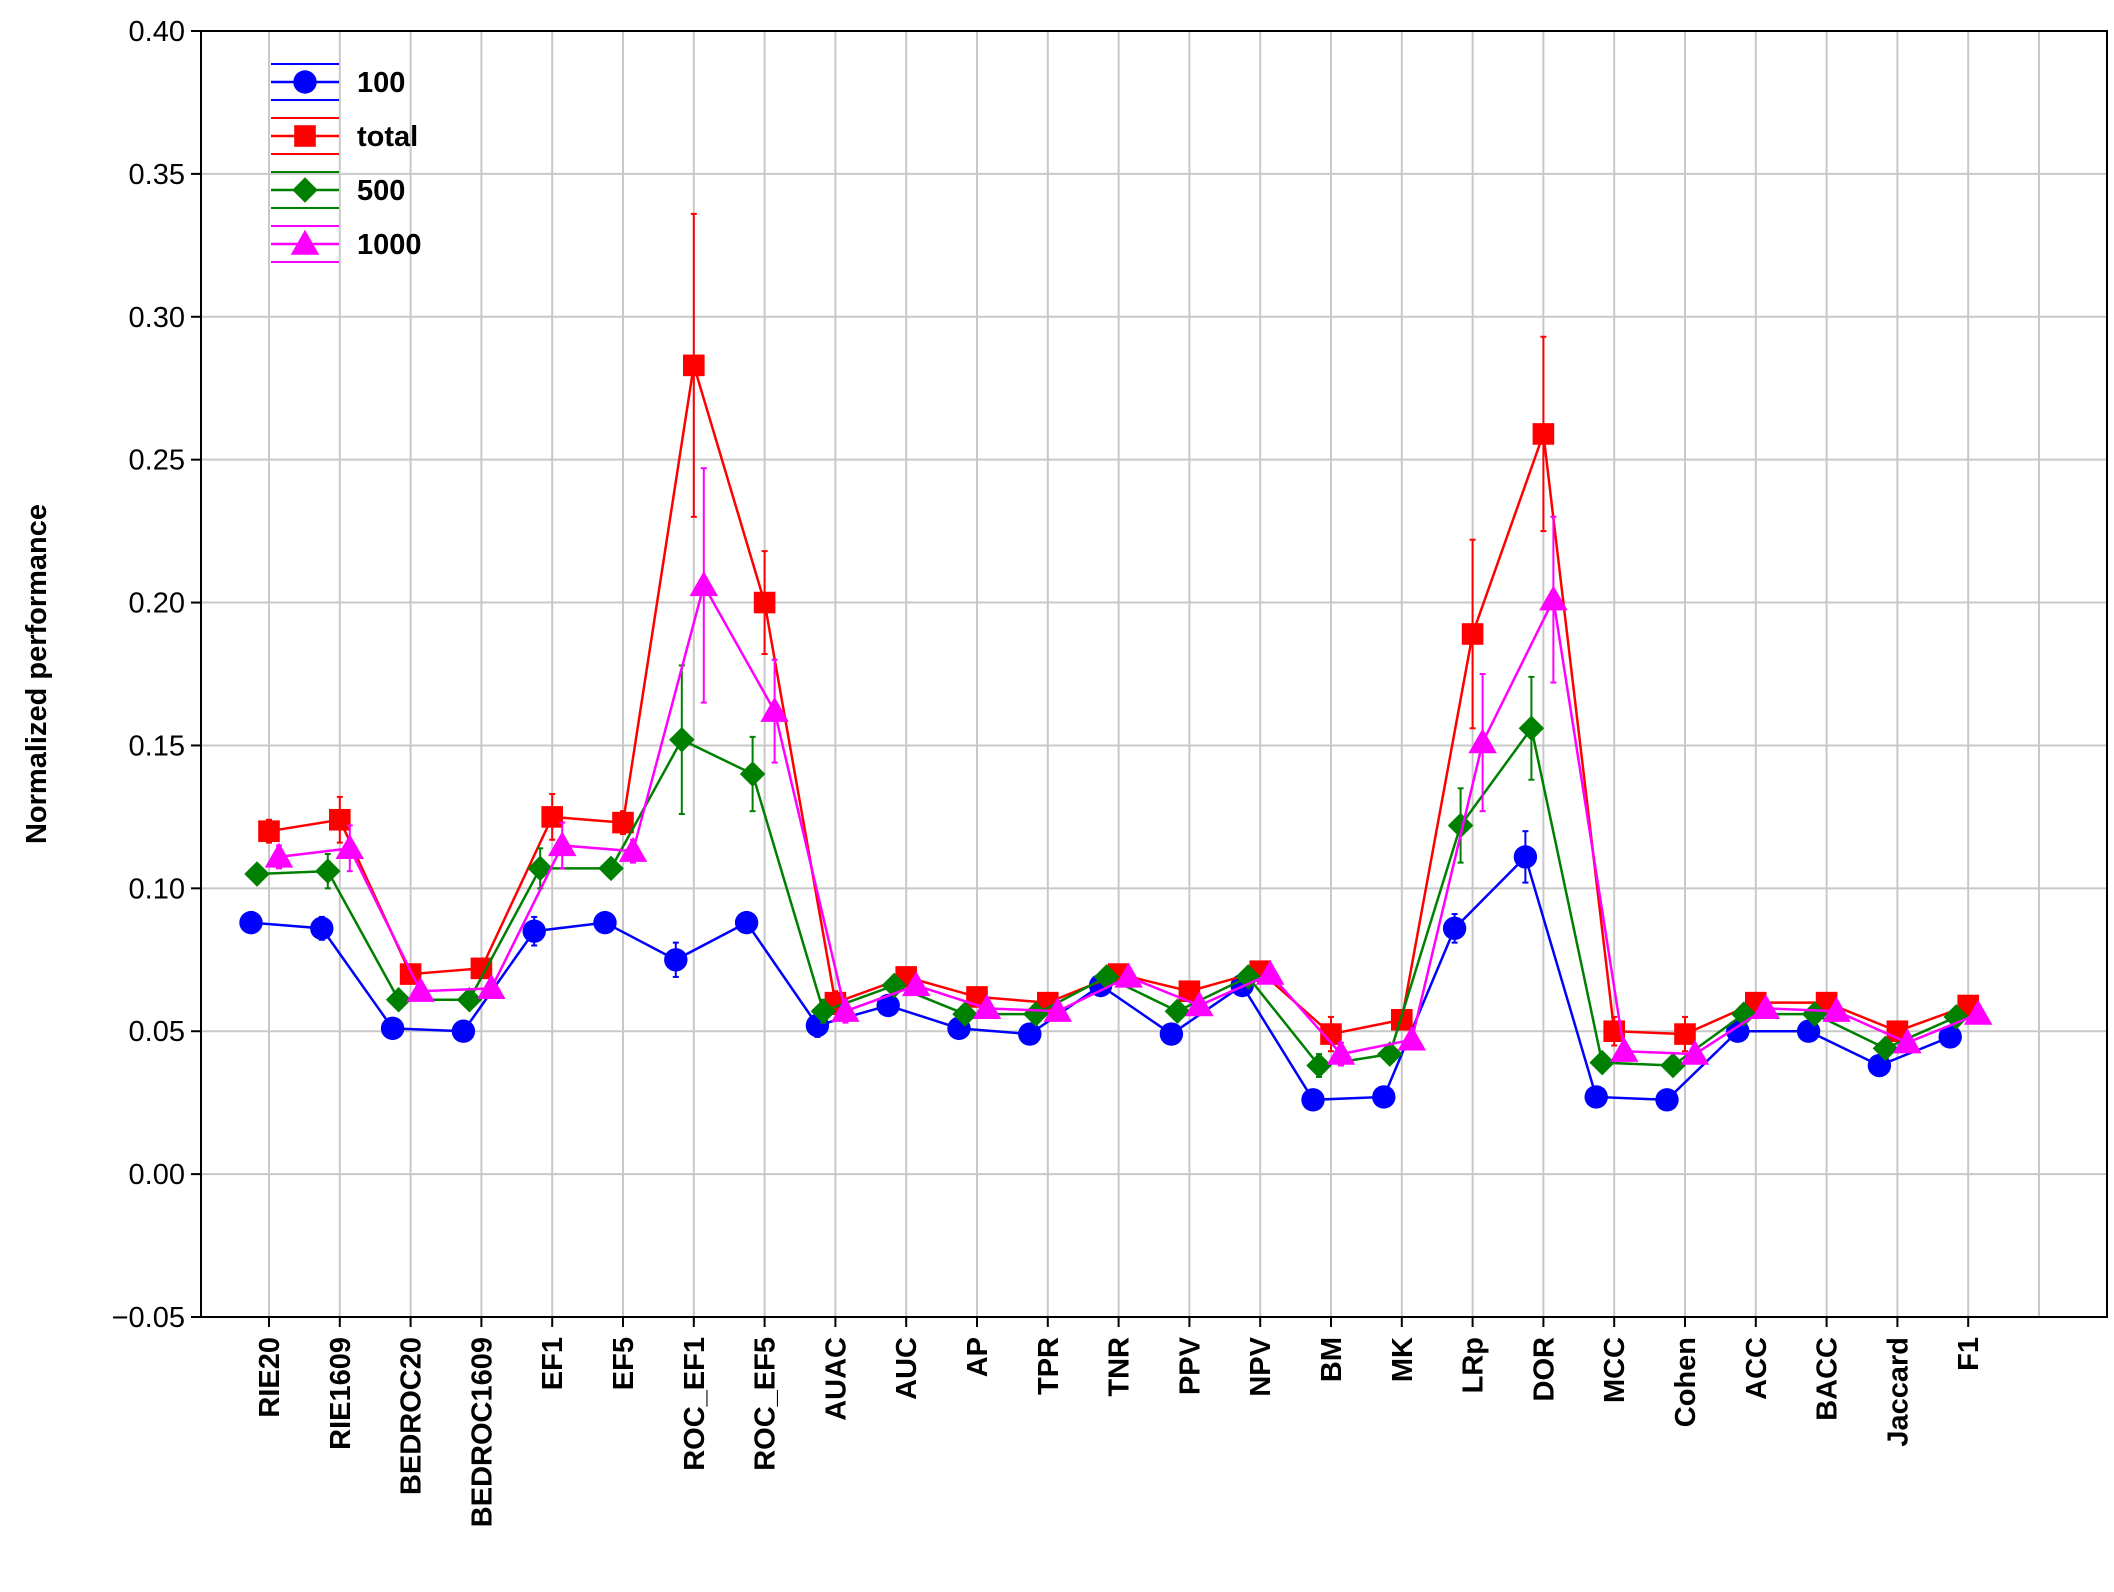 This screenshot has height=1592, width=2114. What do you see at coordinates (1261, 1366) in the screenshot?
I see `x-tick-label: NPV` at bounding box center [1261, 1366].